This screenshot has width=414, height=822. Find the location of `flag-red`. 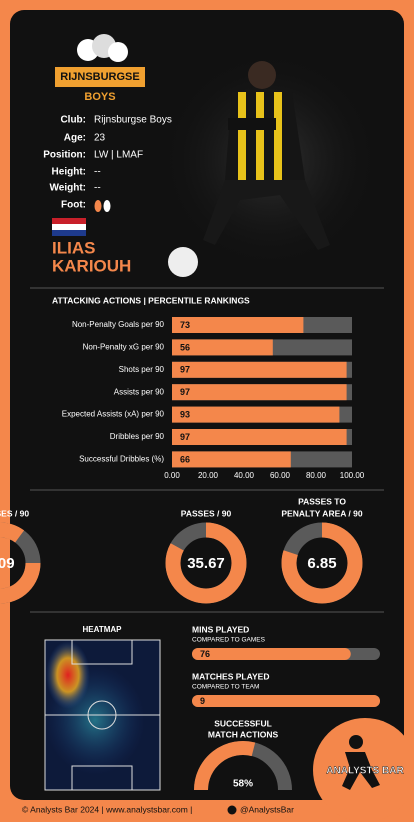

flag-red is located at coordinates (69, 221).